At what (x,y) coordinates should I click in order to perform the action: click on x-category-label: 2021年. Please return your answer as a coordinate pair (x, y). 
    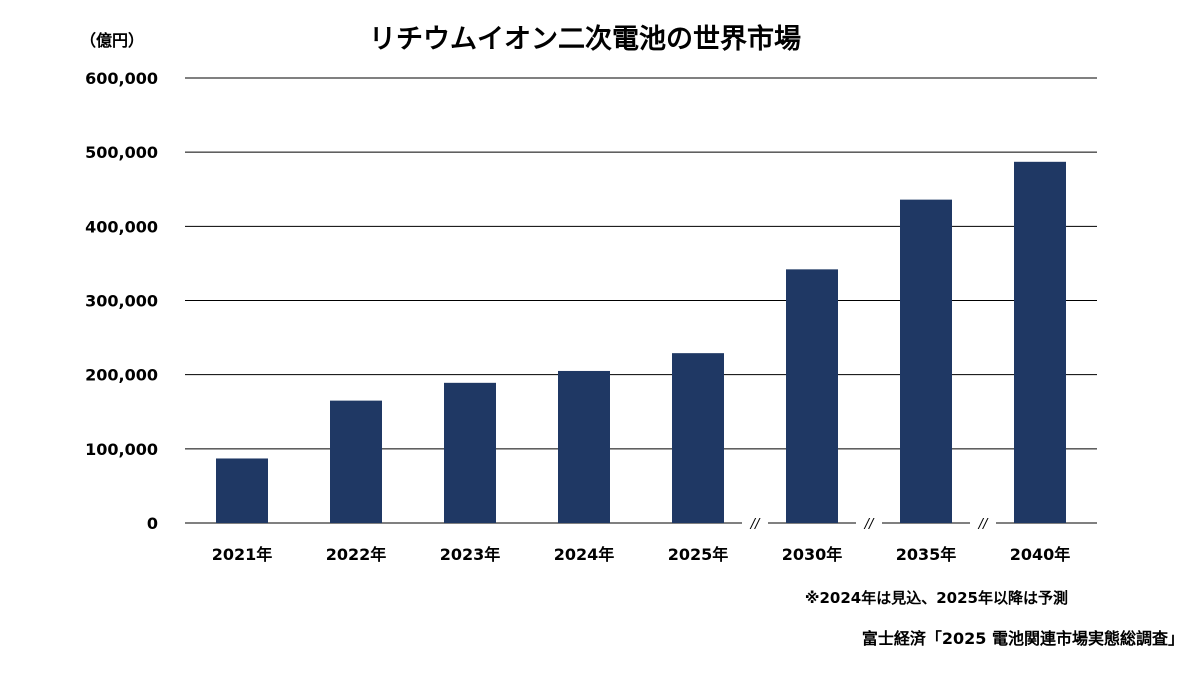
    Looking at the image, I should click on (242, 554).